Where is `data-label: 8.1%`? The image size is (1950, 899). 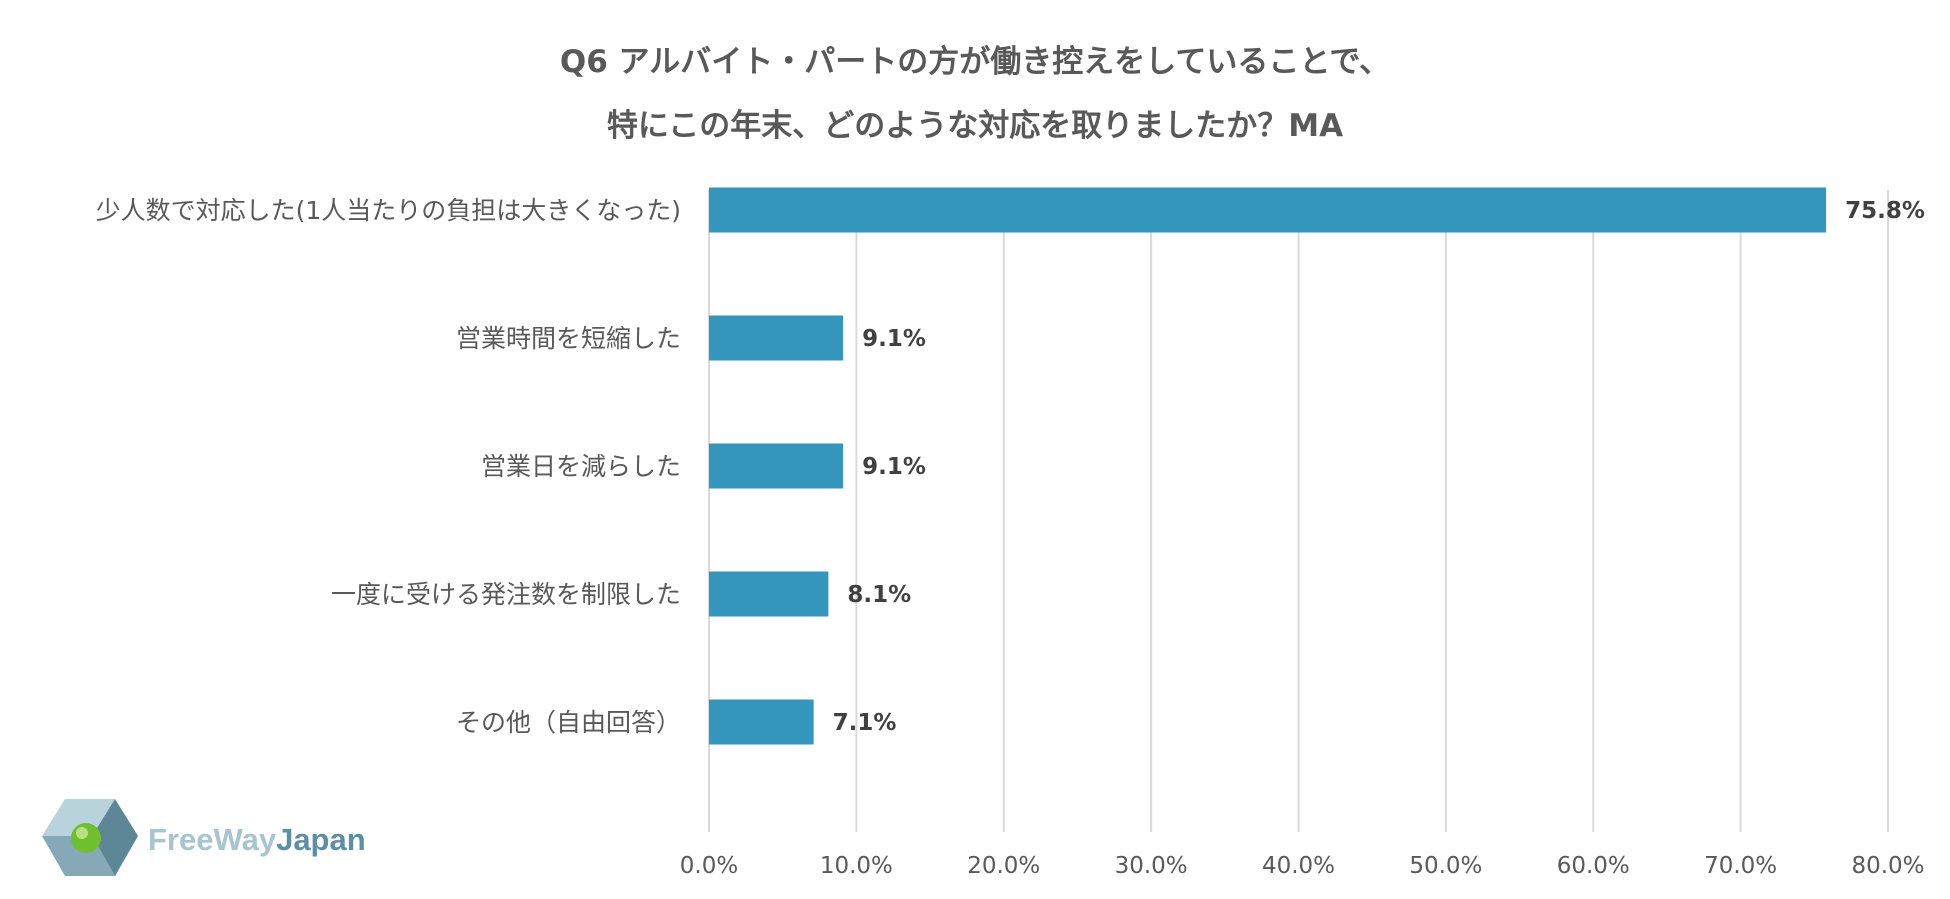
data-label: 8.1% is located at coordinates (879, 595).